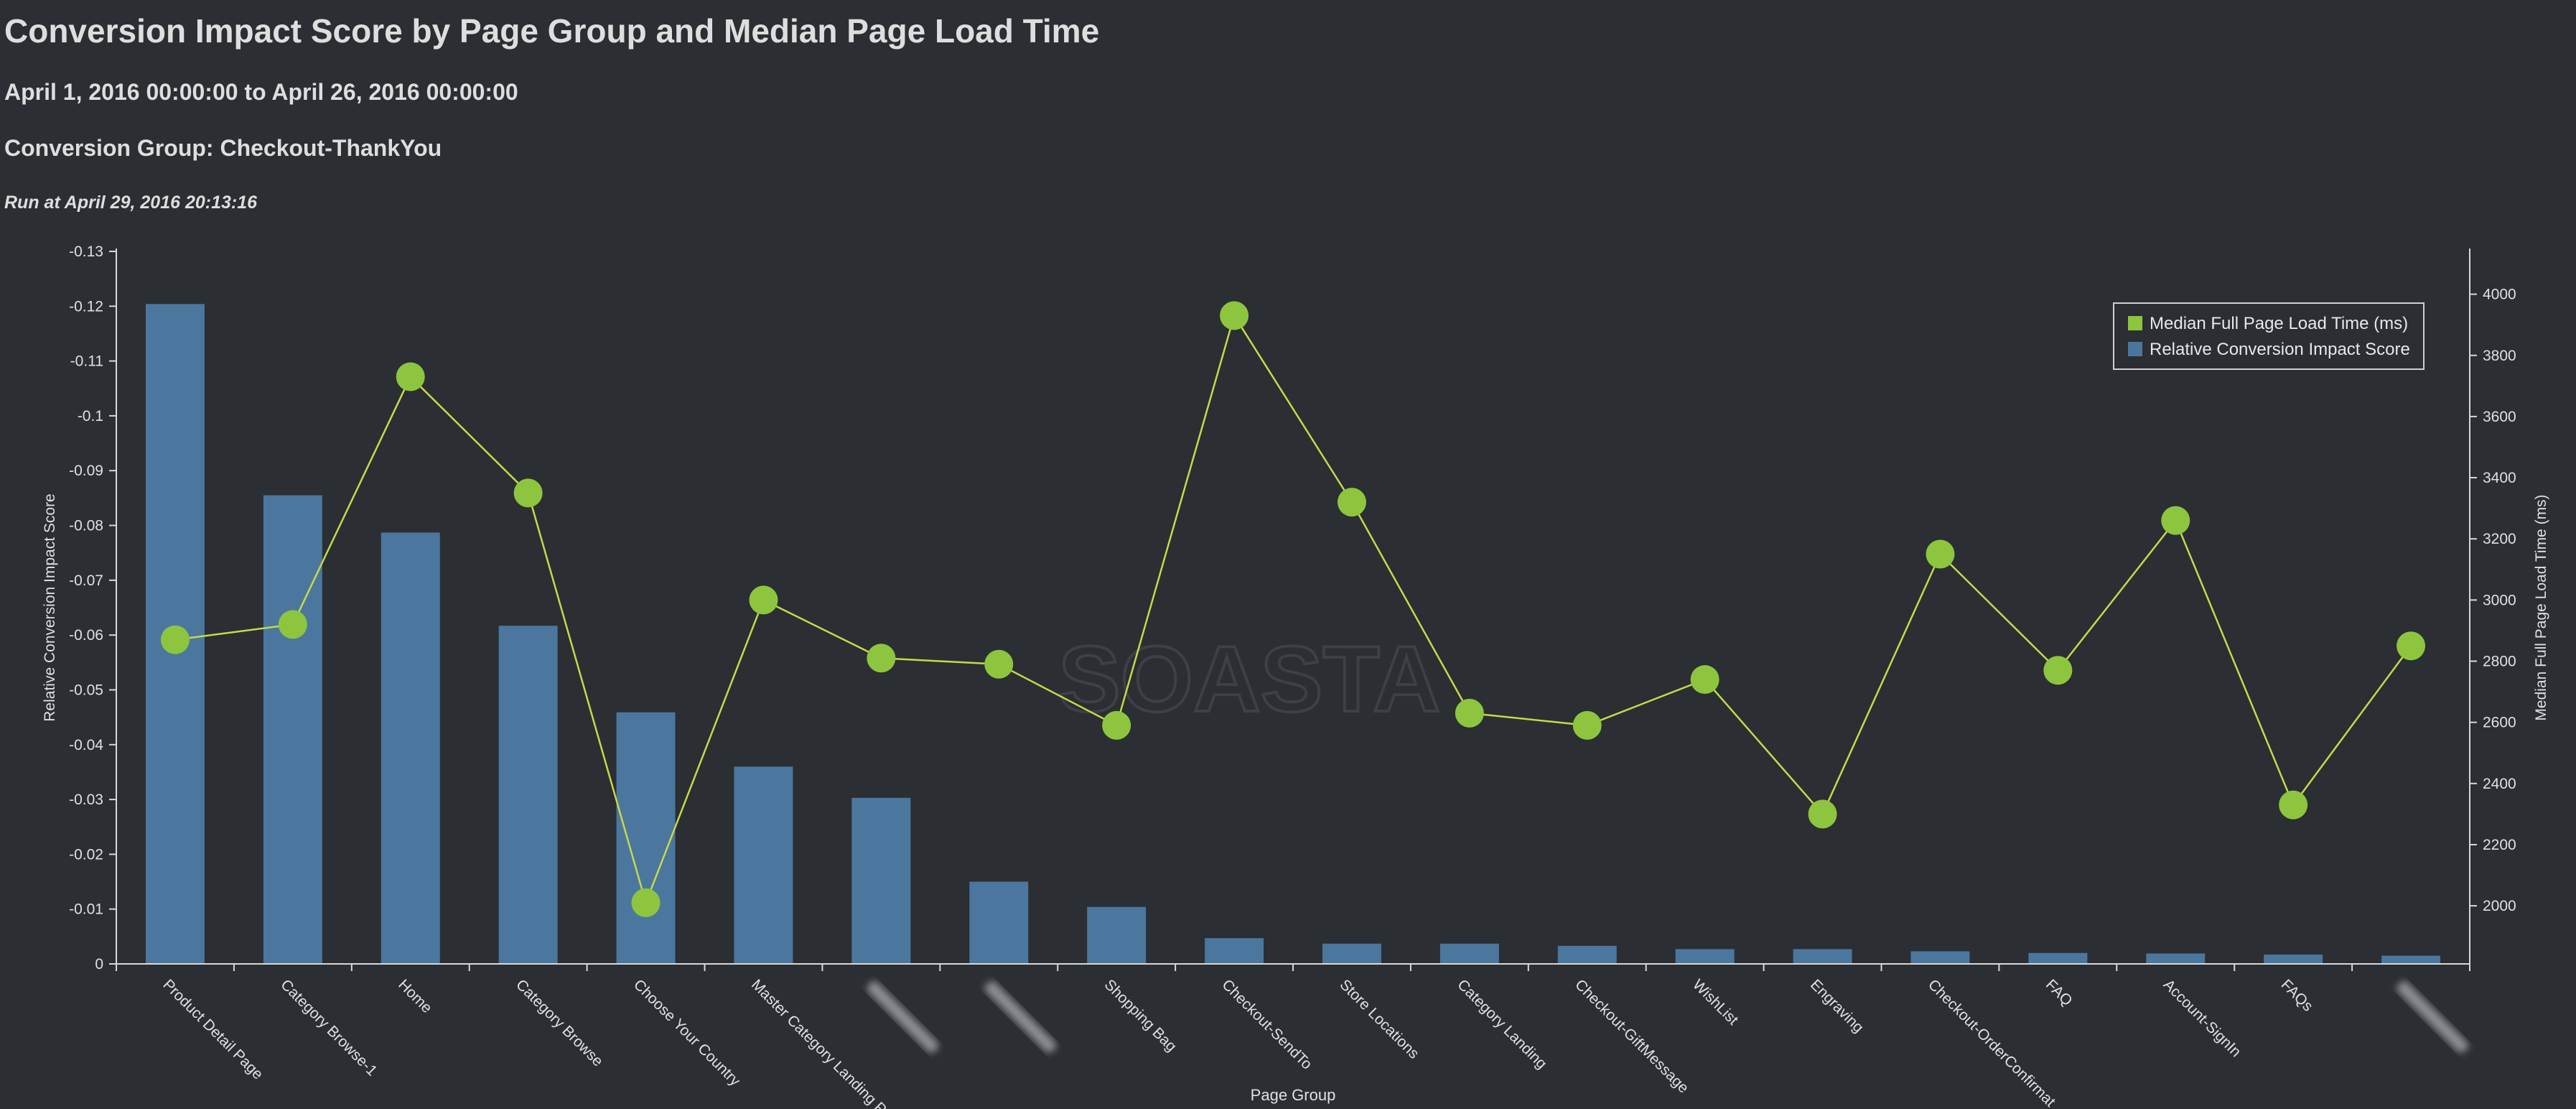 This screenshot has width=2576, height=1109. Describe the element at coordinates (50, 607) in the screenshot. I see `left-axis-title: Relative Conversion Impact Score` at that location.